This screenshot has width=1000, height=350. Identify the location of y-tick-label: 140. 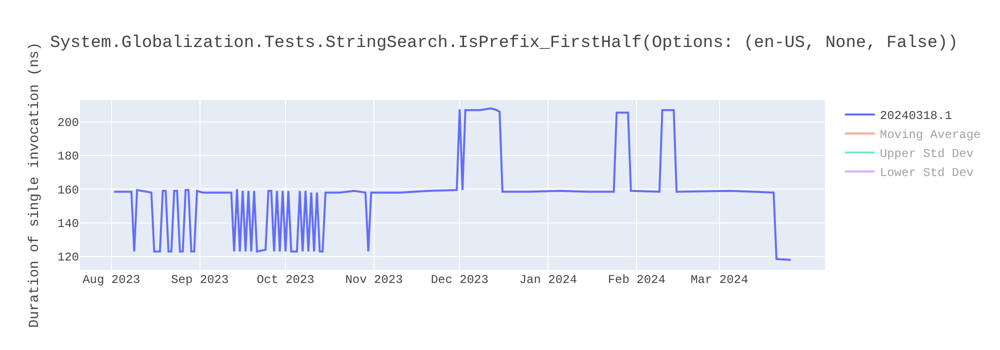
(68, 224).